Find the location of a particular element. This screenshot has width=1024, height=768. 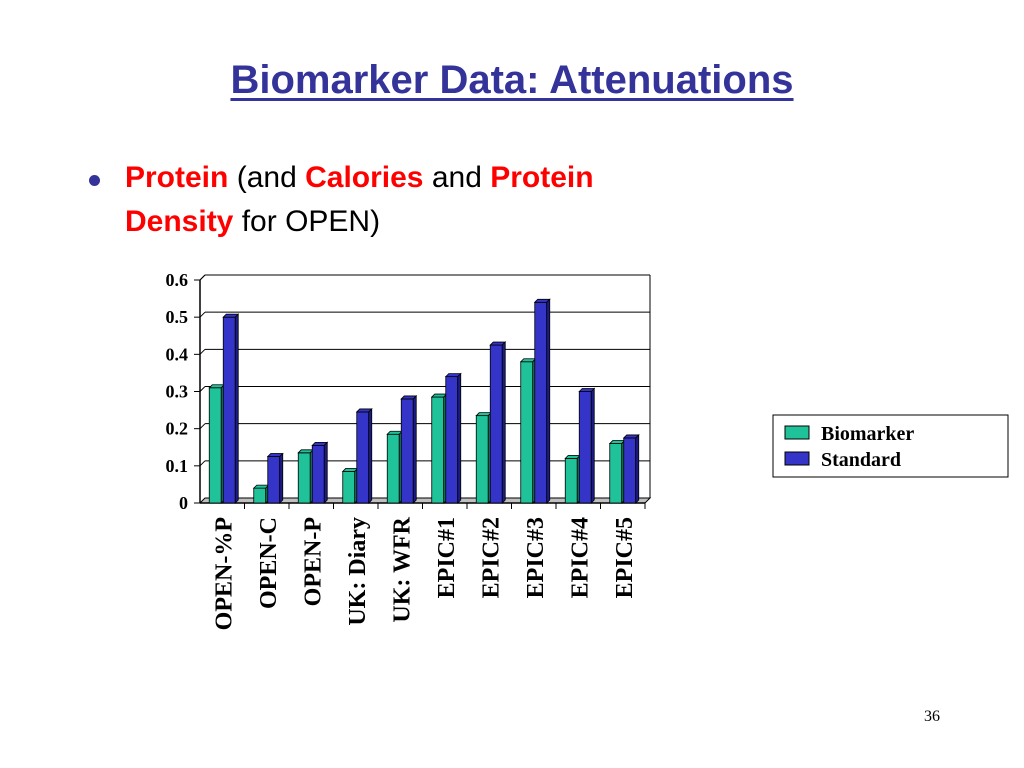

bullet-word-calories: Calories is located at coordinates (364, 177).